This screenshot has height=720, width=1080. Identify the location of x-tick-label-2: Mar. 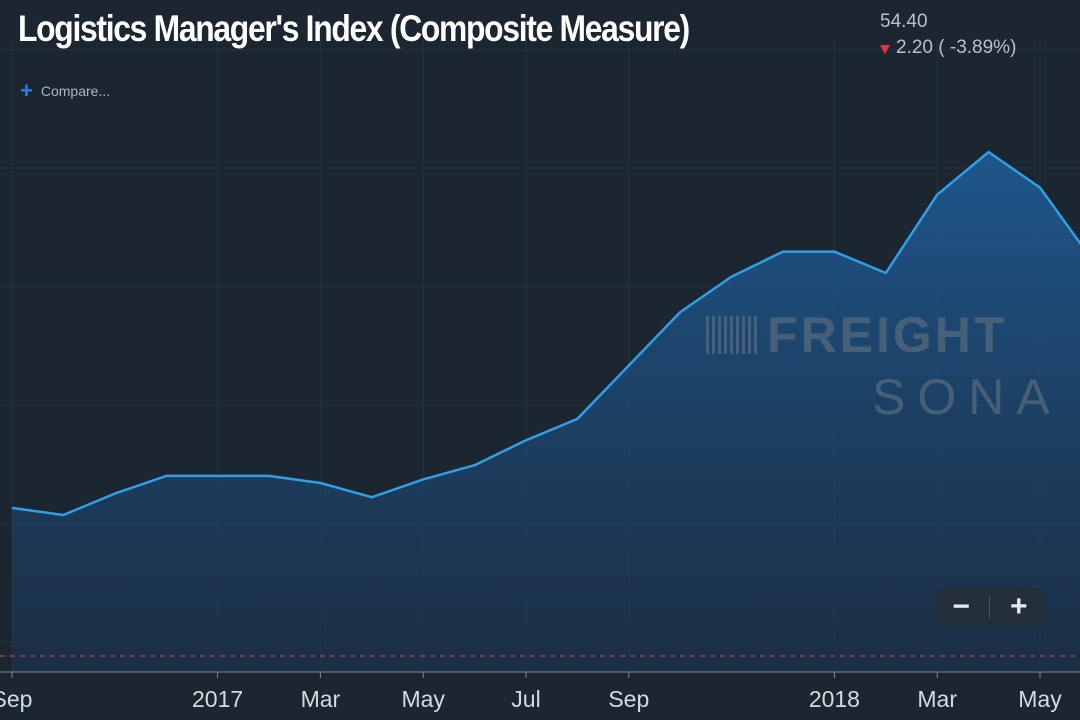
(321, 699).